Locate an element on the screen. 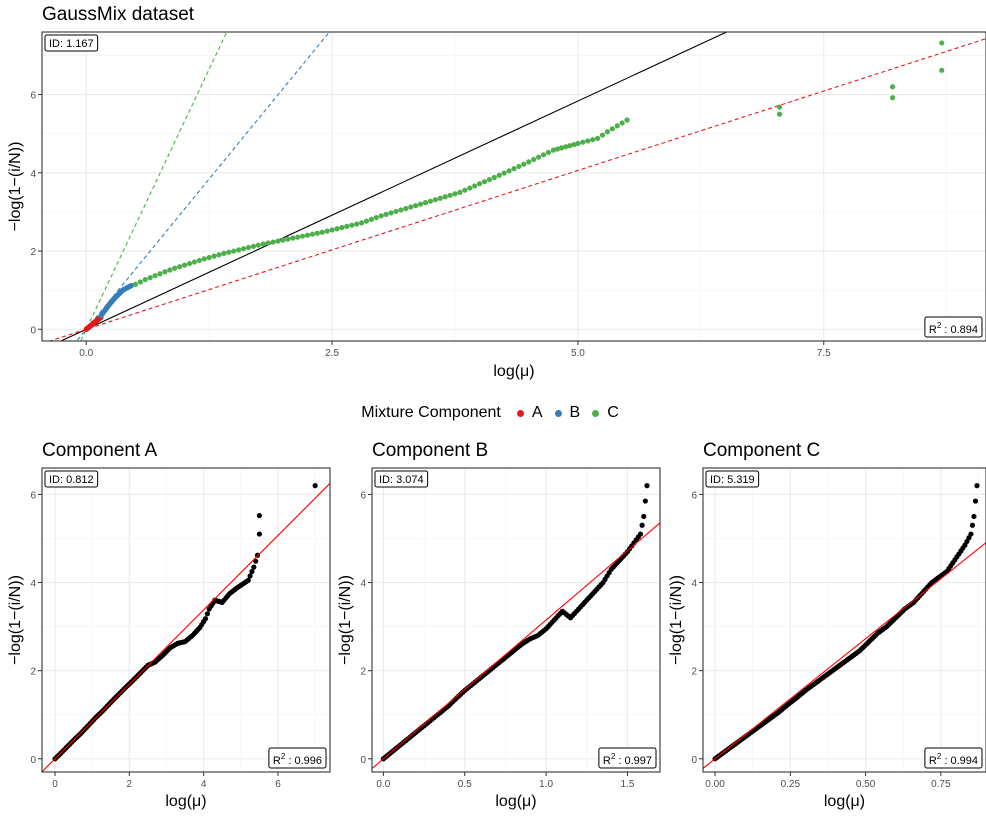 Image resolution: width=986 pixels, height=816 pixels. x-tick-label: 4 is located at coordinates (204, 784).